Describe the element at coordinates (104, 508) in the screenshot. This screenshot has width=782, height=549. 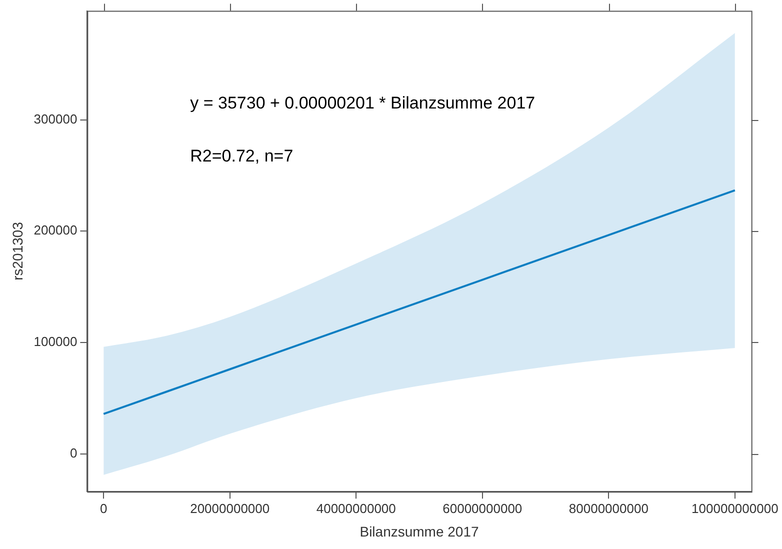
I see `x-tick-label: 0` at that location.